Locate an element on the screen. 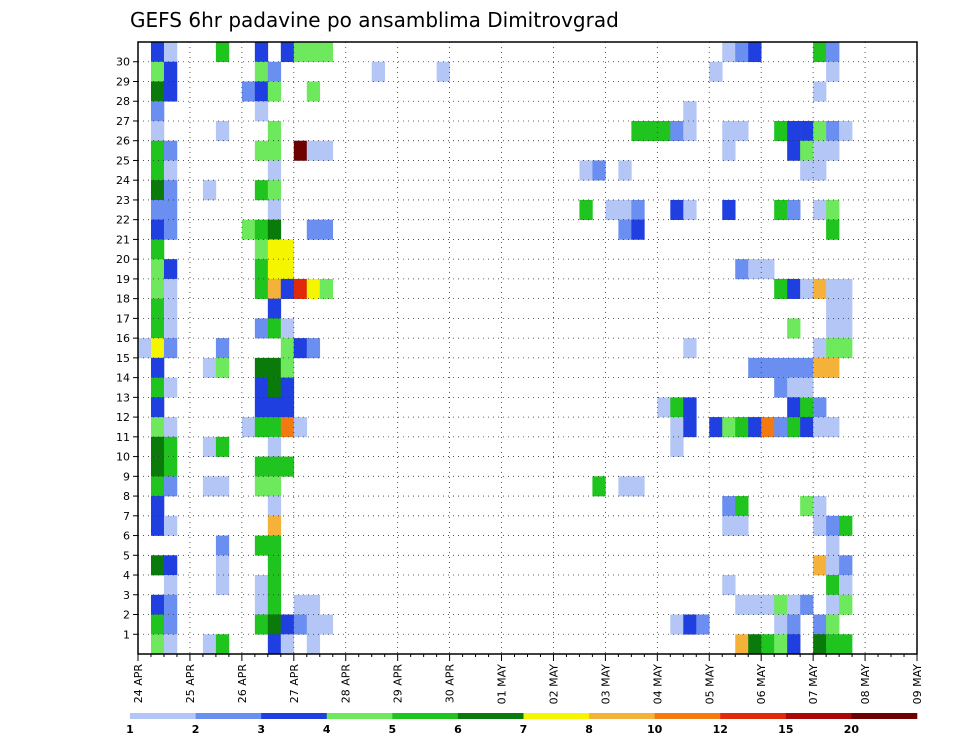 This screenshot has height=742, width=960. x-tick-label: 27 APR is located at coordinates (294, 684).